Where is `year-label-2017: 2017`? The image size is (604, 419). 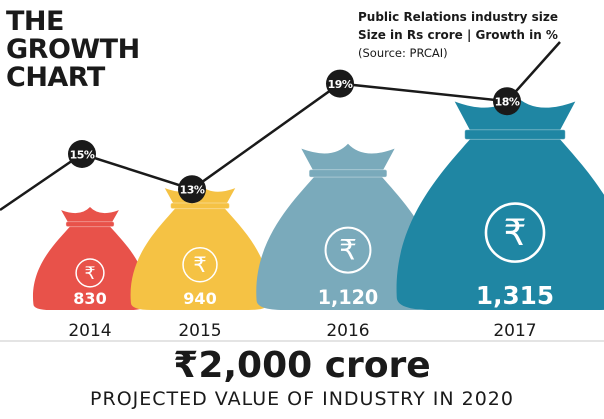 year-label-2017: 2017 is located at coordinates (514, 331).